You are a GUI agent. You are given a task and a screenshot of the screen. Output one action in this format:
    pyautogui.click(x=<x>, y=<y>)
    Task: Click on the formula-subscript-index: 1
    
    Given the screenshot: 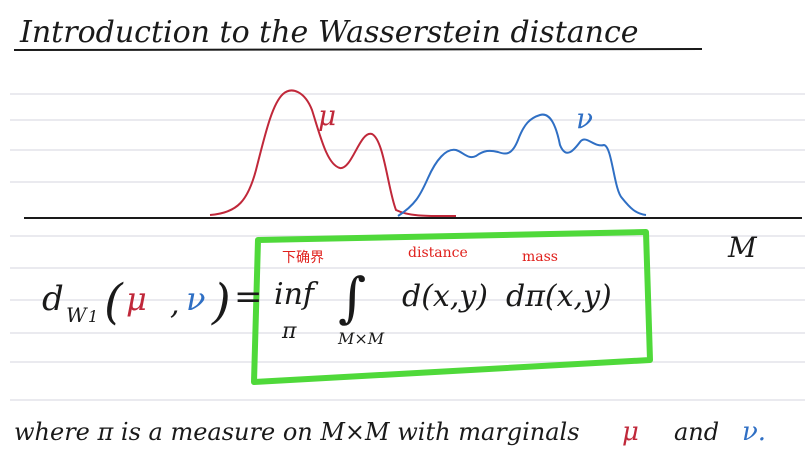 What is the action you would take?
    pyautogui.click(x=93, y=316)
    